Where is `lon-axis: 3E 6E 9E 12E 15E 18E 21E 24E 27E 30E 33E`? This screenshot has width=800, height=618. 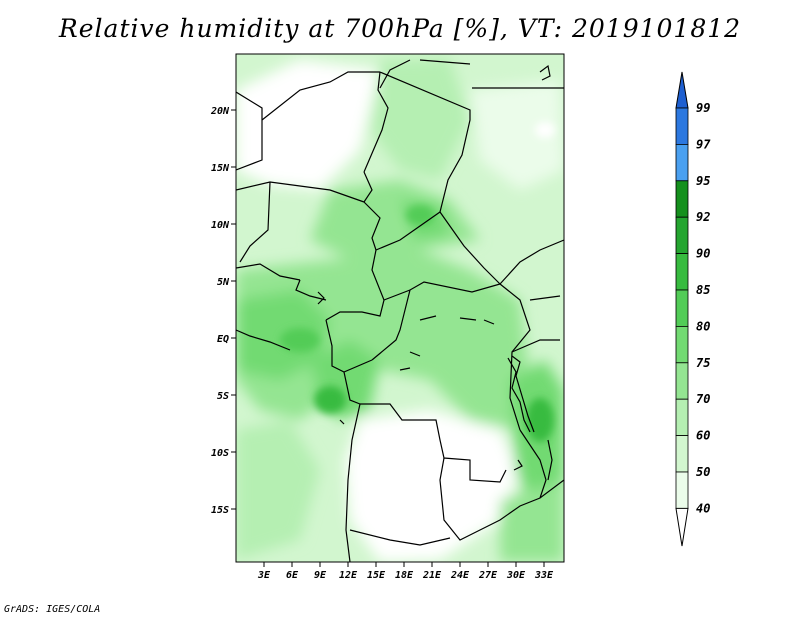 lon-axis: 3E 6E 9E 12E 15E 18E 21E 24E 27E 30E 33E is located at coordinates (405, 571).